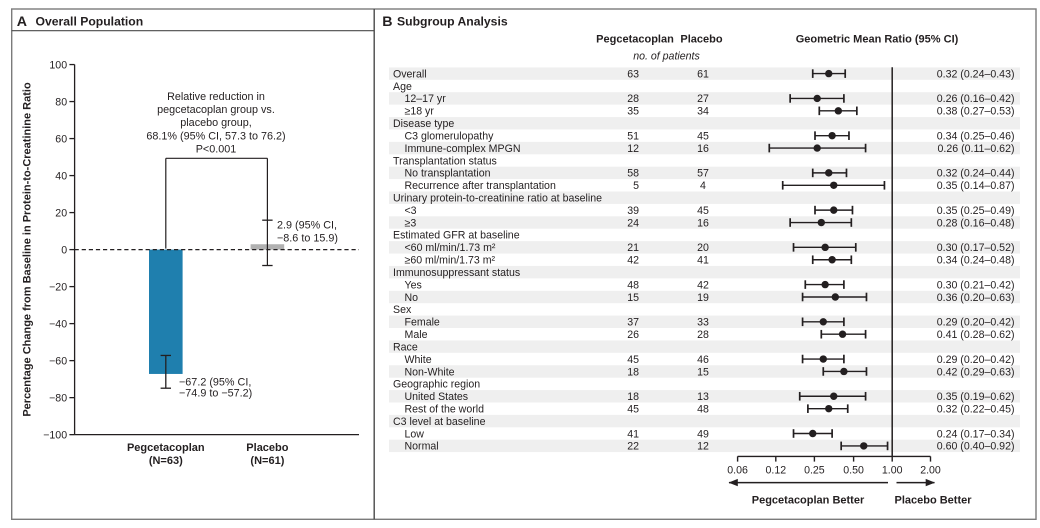 The width and height of the screenshot is (1040, 528). I want to click on svg-text: −67.2 (95% CI,, so click(215, 383).